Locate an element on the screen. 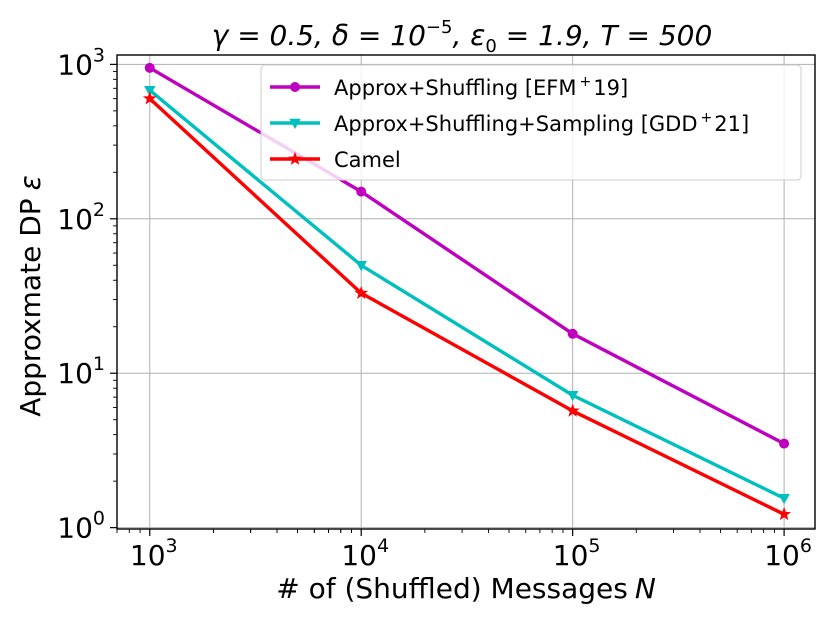 This screenshot has width=830, height=623. x-tick-label-exp: 5 is located at coordinates (594, 546).